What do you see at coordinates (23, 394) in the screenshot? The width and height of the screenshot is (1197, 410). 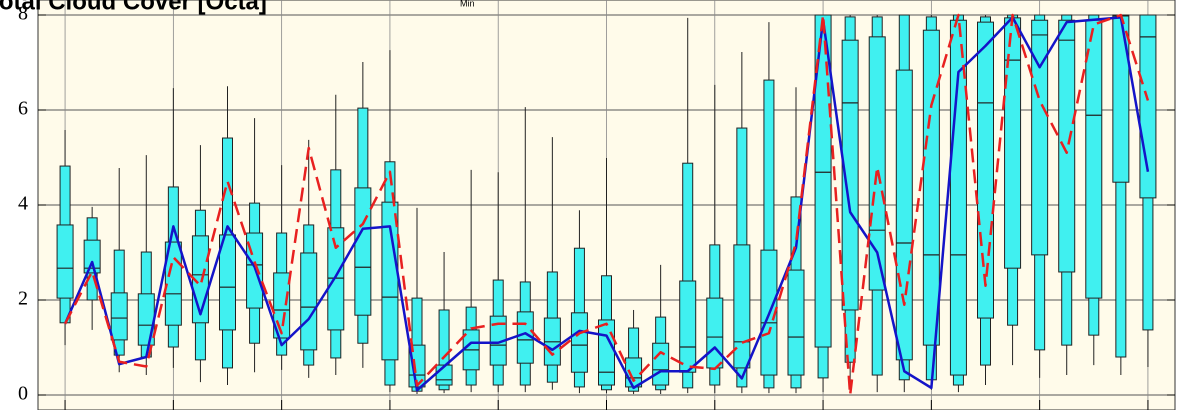 I see `y-tick-label: 0` at bounding box center [23, 394].